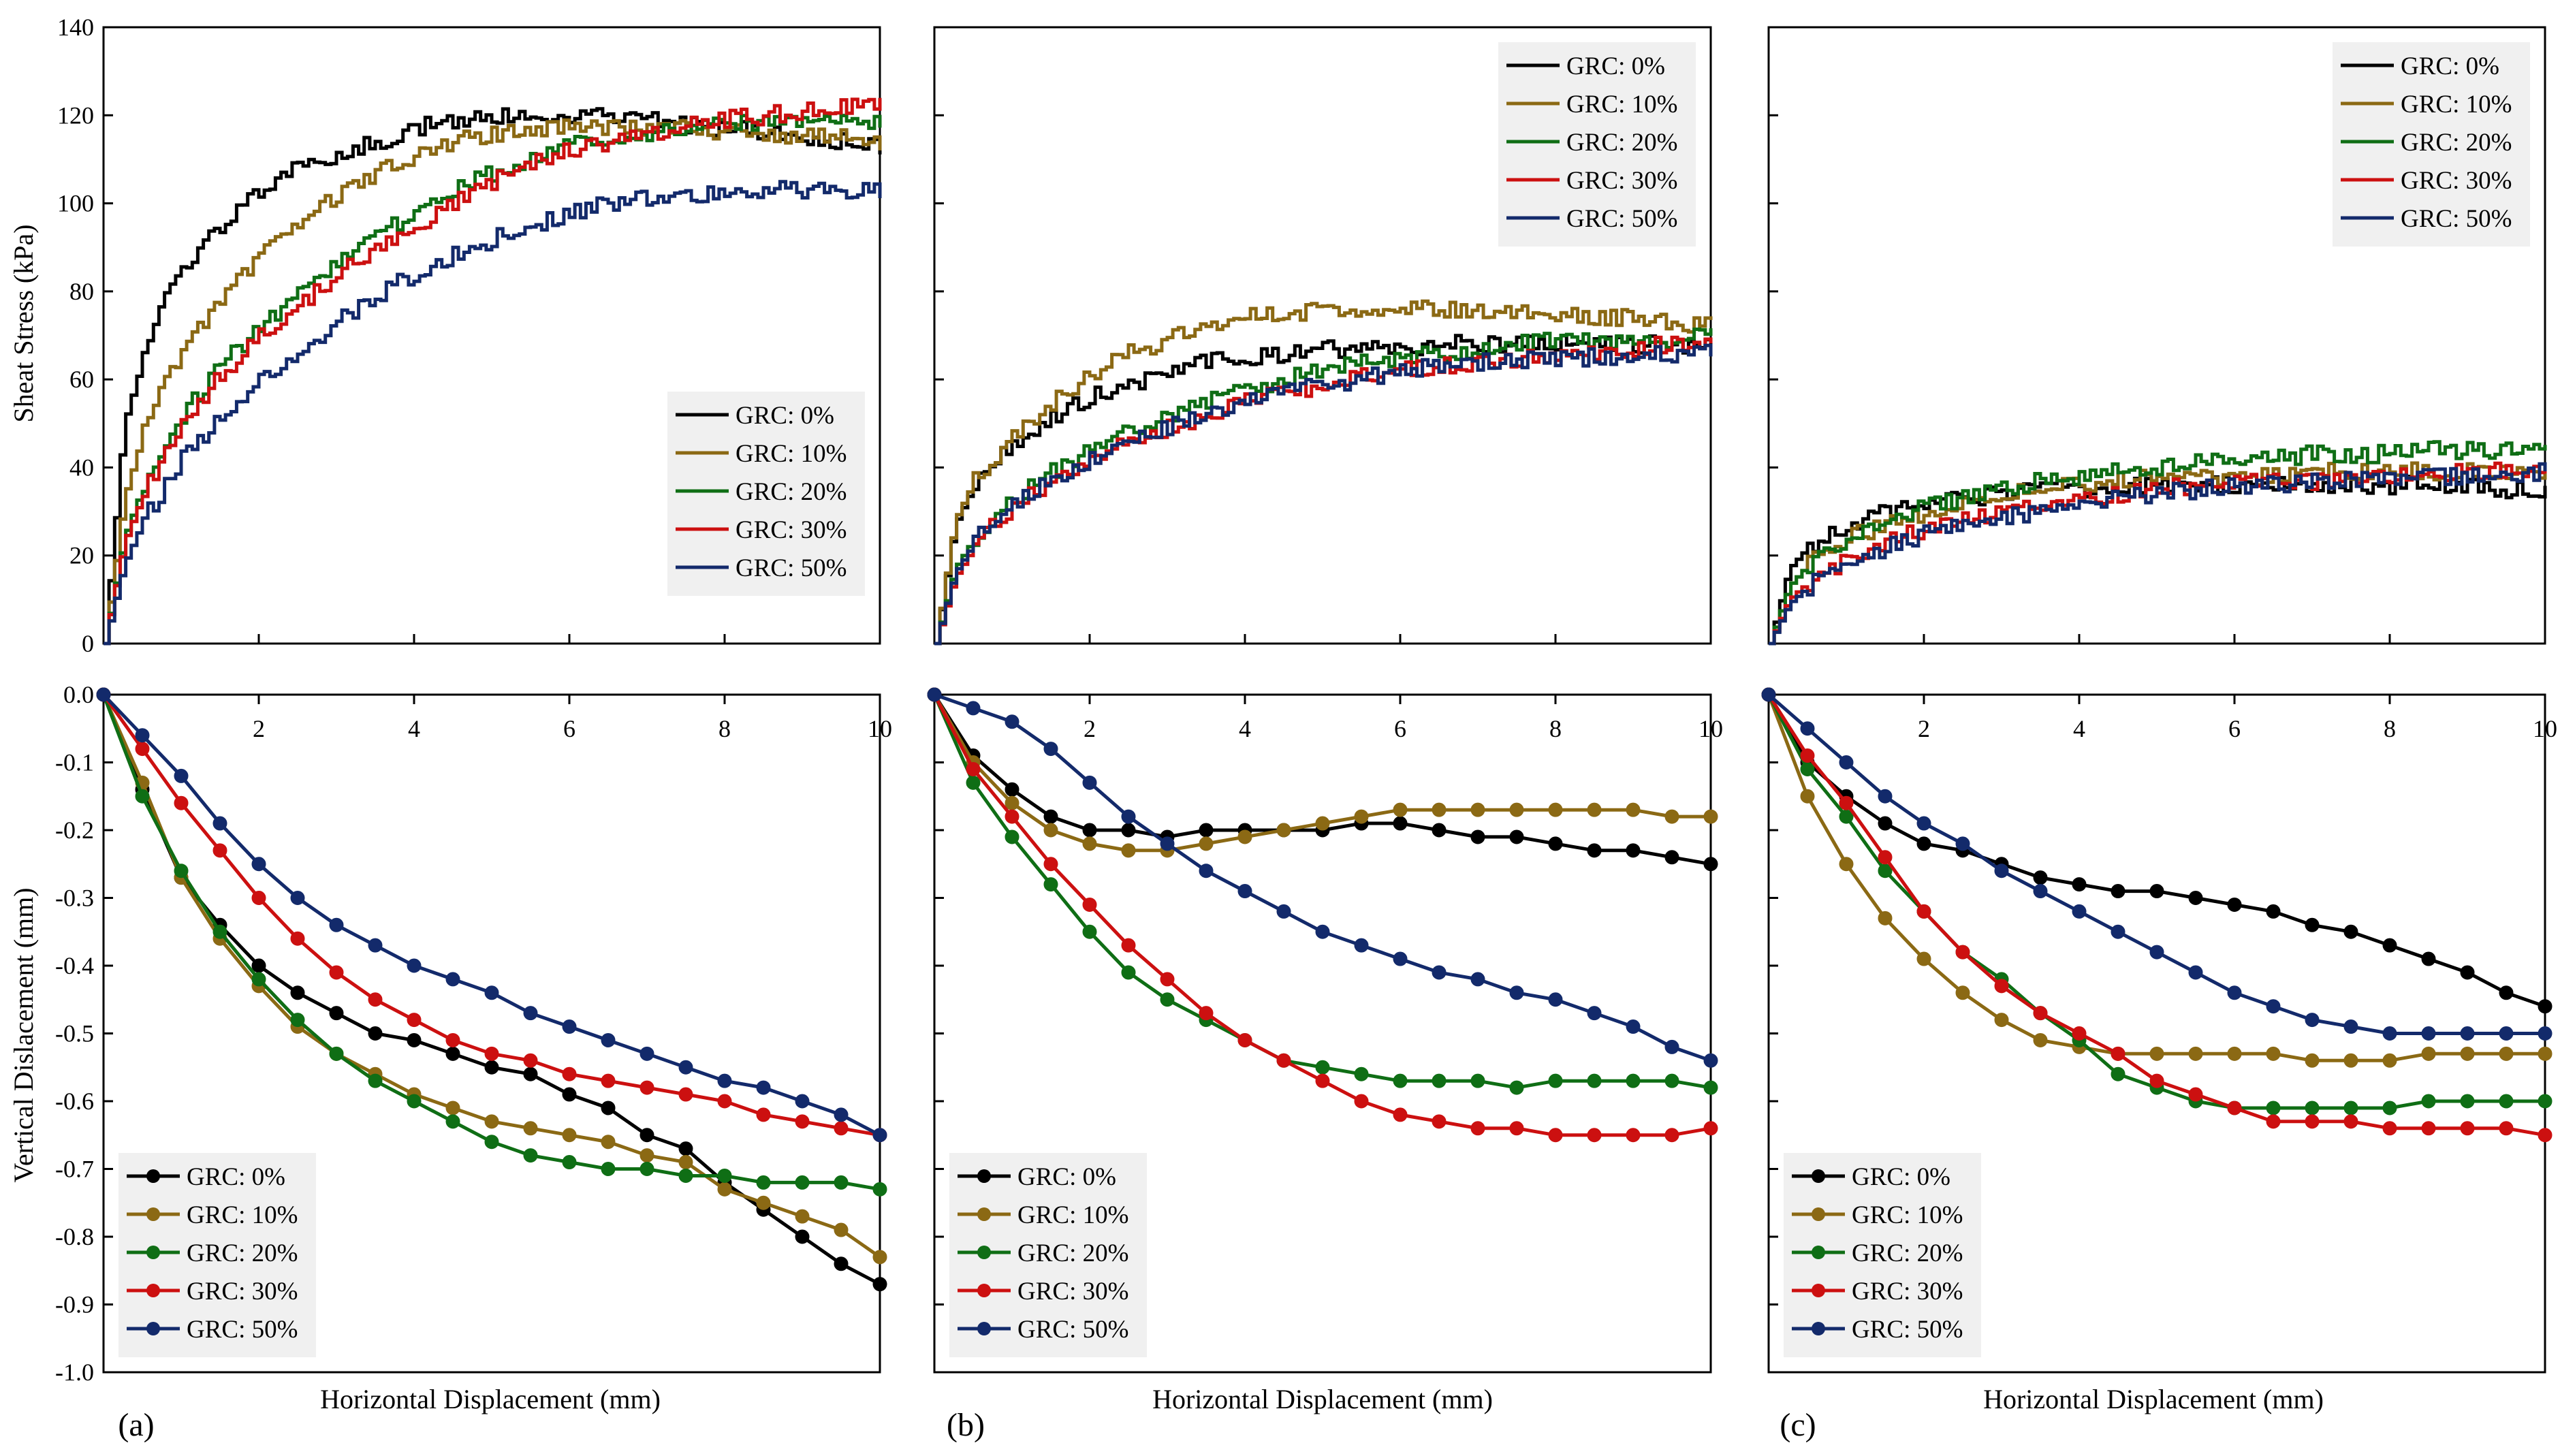 The image size is (2560, 1456). I want to click on panel-top-a-legend: GRC: 0% GRC: 10% GRC: 20% GRC: 30% GRC: 50%, so click(766, 494).